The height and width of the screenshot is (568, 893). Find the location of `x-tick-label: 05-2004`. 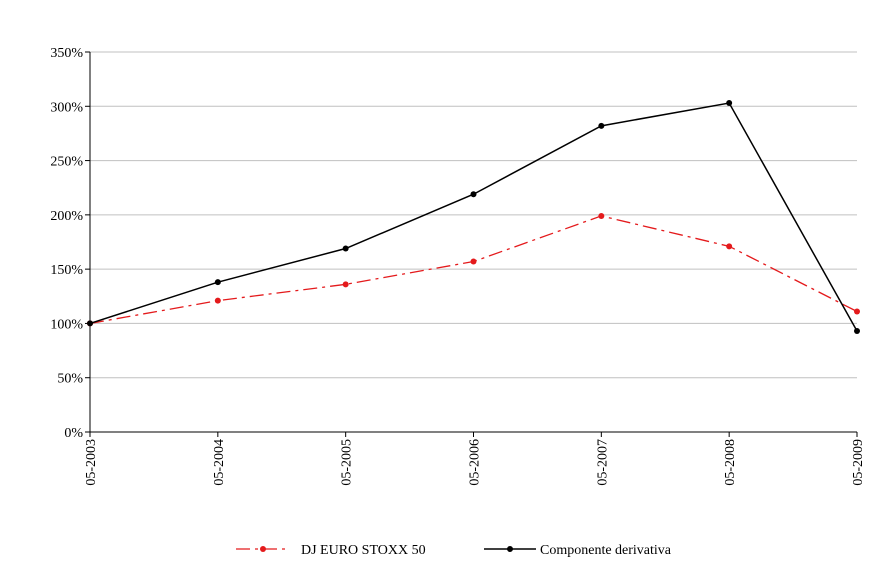

x-tick-label: 05-2004 is located at coordinates (219, 462).